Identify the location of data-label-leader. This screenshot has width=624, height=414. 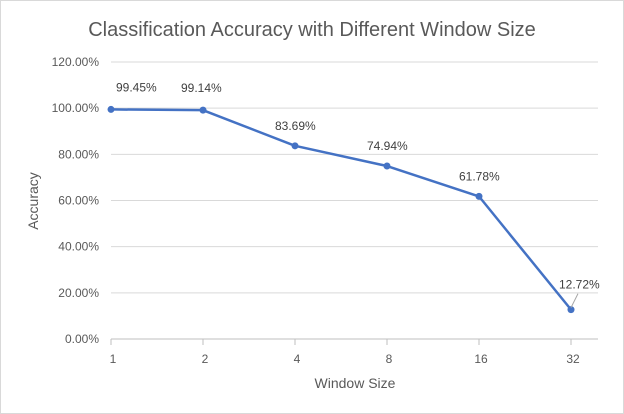
(574, 300).